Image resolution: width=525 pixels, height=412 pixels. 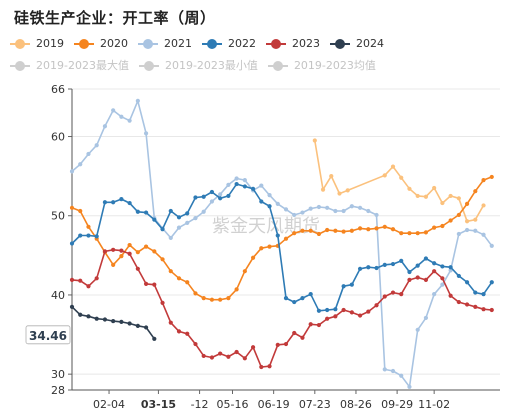 I want to click on legend-item-max: 2019-2023最大值, so click(x=69, y=66).